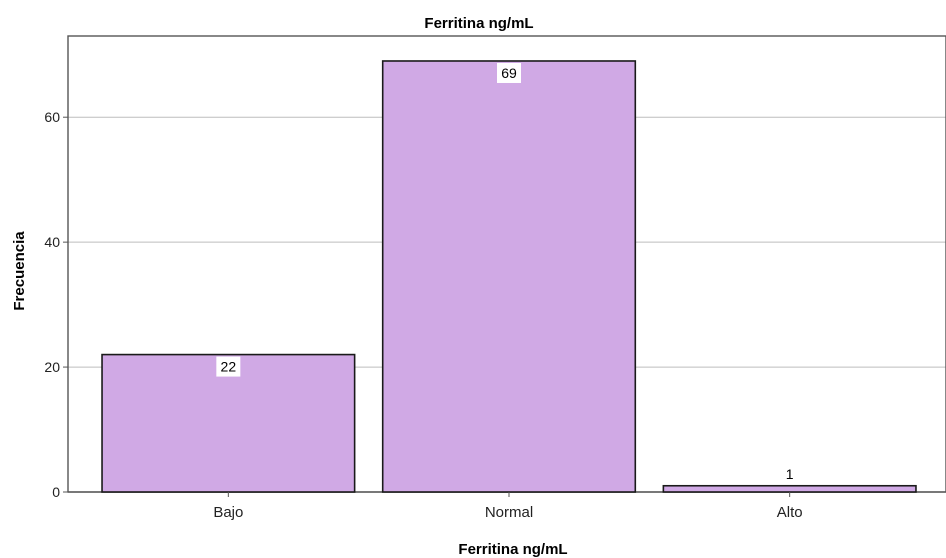  What do you see at coordinates (52, 367) in the screenshot?
I see `y-tick-label: 20` at bounding box center [52, 367].